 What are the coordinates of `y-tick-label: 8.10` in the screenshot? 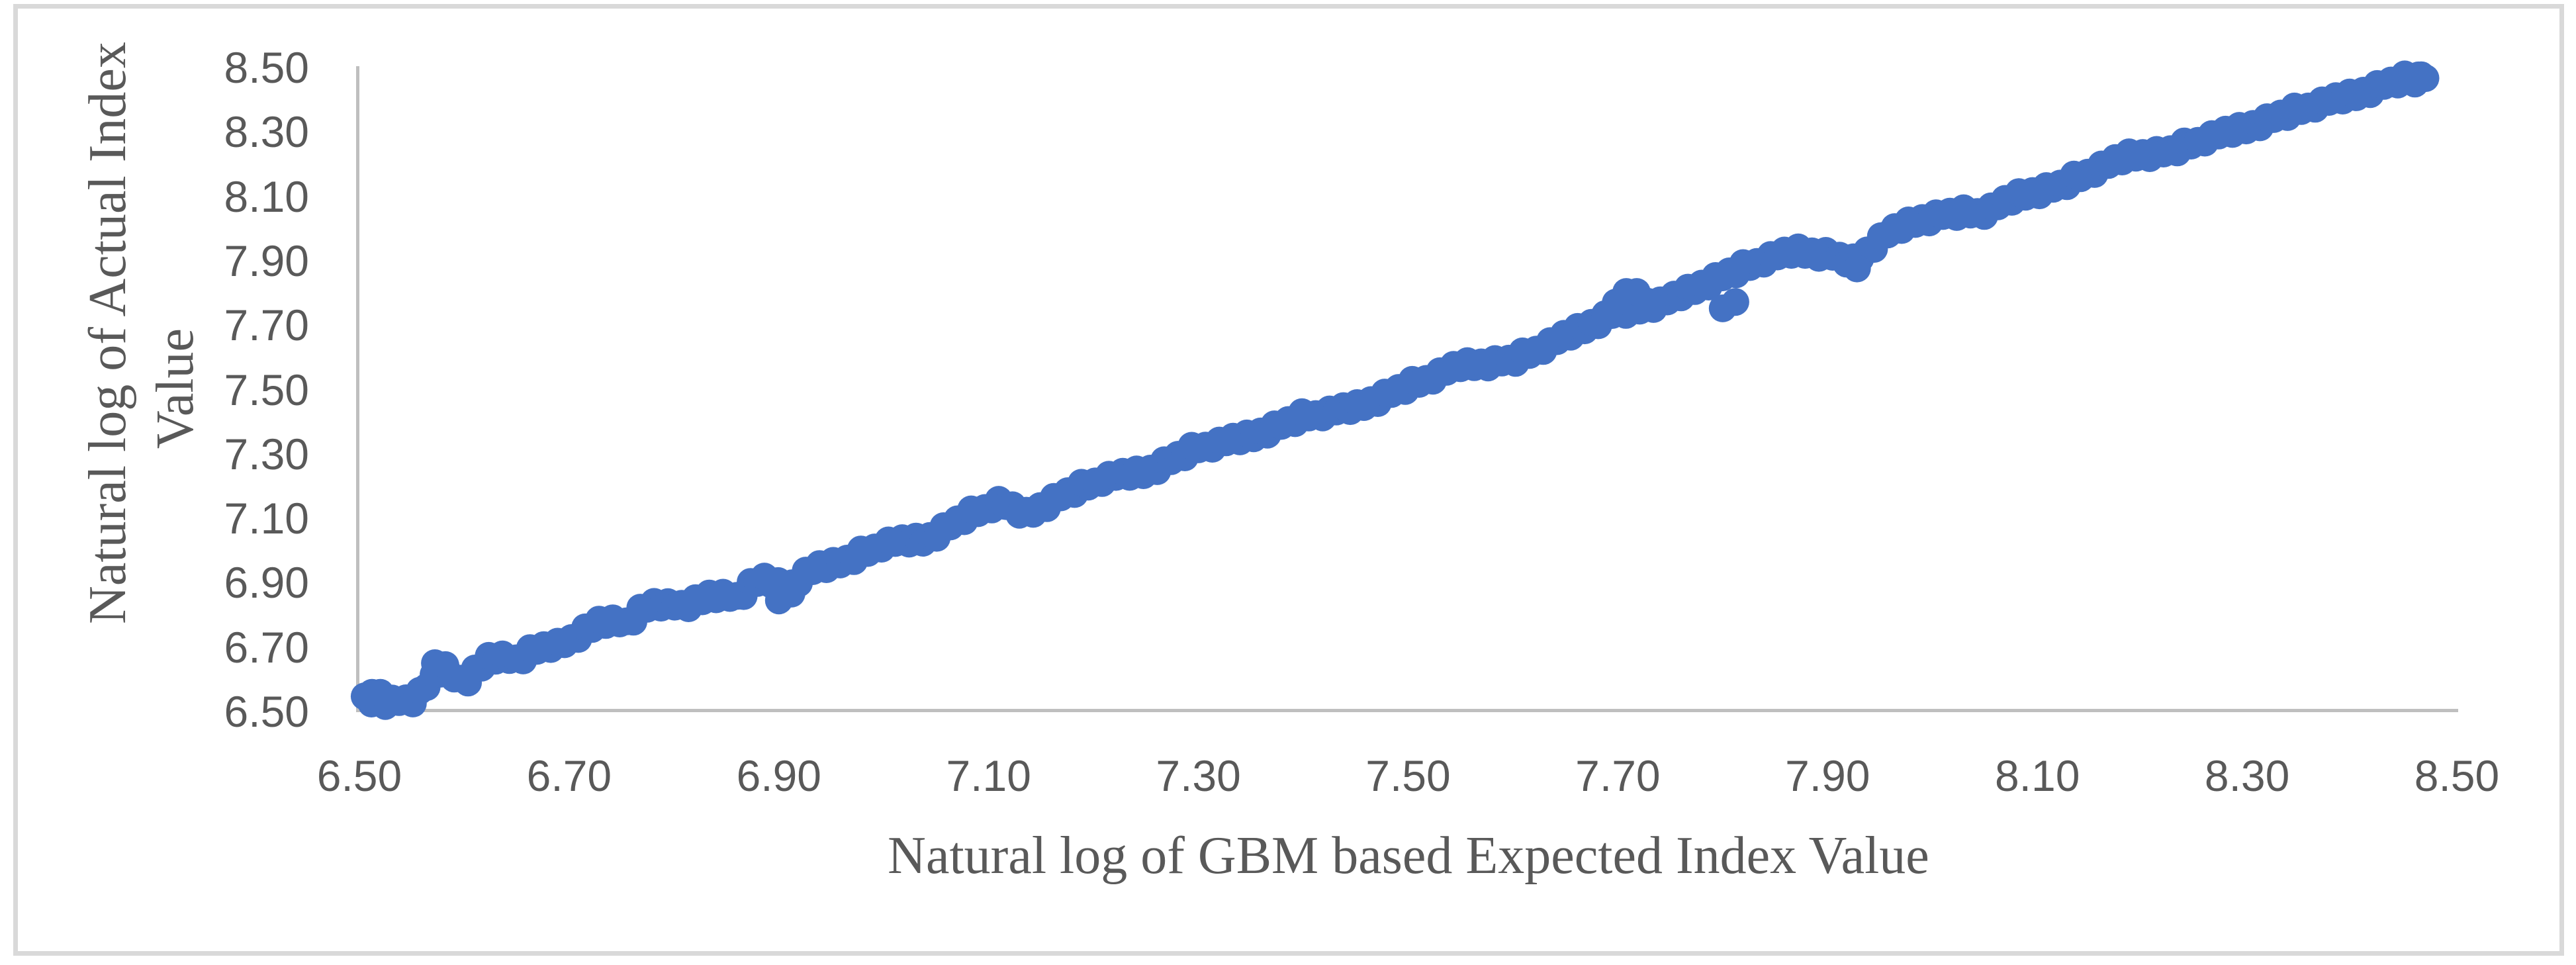 It's located at (266, 196).